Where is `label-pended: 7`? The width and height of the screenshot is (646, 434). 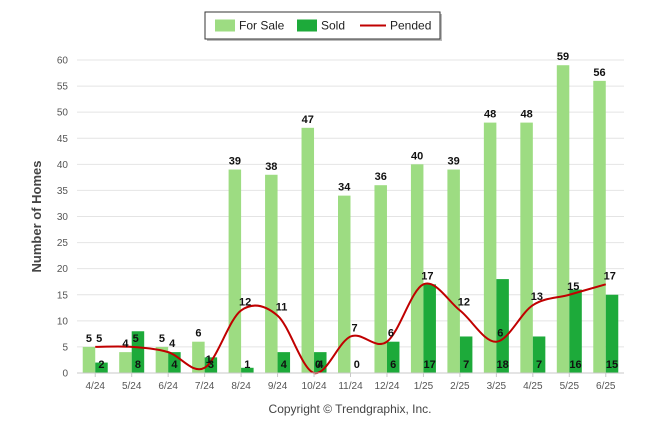 label-pended: 7 is located at coordinates (354, 328).